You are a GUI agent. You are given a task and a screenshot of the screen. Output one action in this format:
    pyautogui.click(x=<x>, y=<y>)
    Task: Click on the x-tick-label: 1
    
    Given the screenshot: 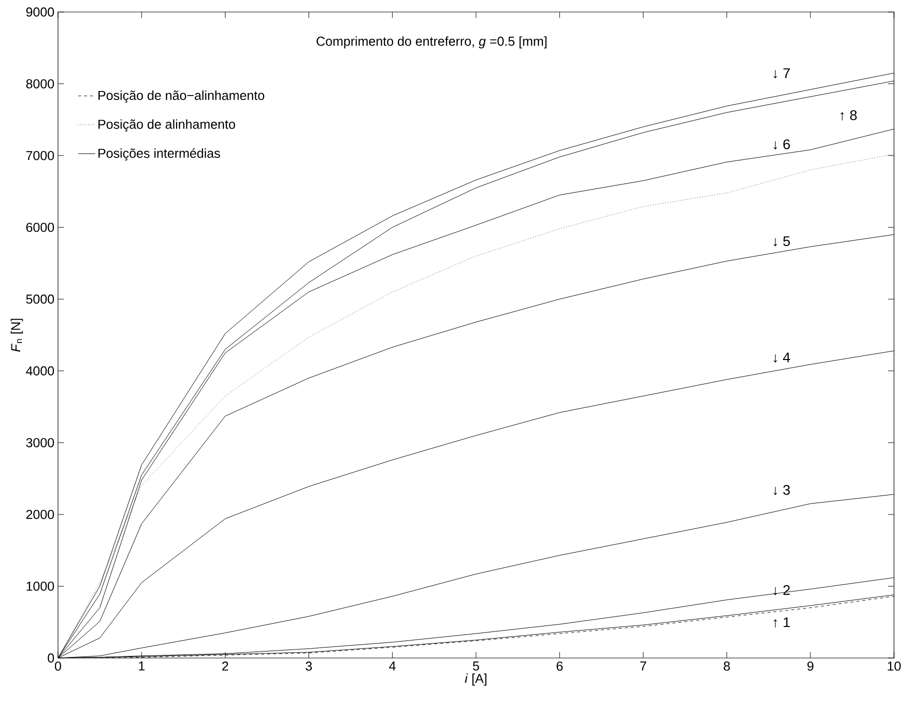 What is the action you would take?
    pyautogui.click(x=141, y=666)
    